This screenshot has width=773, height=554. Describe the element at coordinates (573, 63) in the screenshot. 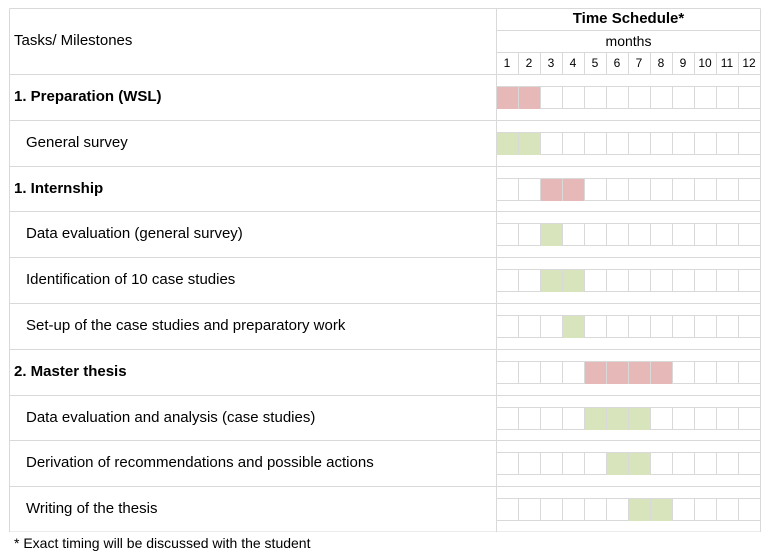

I see `month-number-4: 4` at that location.